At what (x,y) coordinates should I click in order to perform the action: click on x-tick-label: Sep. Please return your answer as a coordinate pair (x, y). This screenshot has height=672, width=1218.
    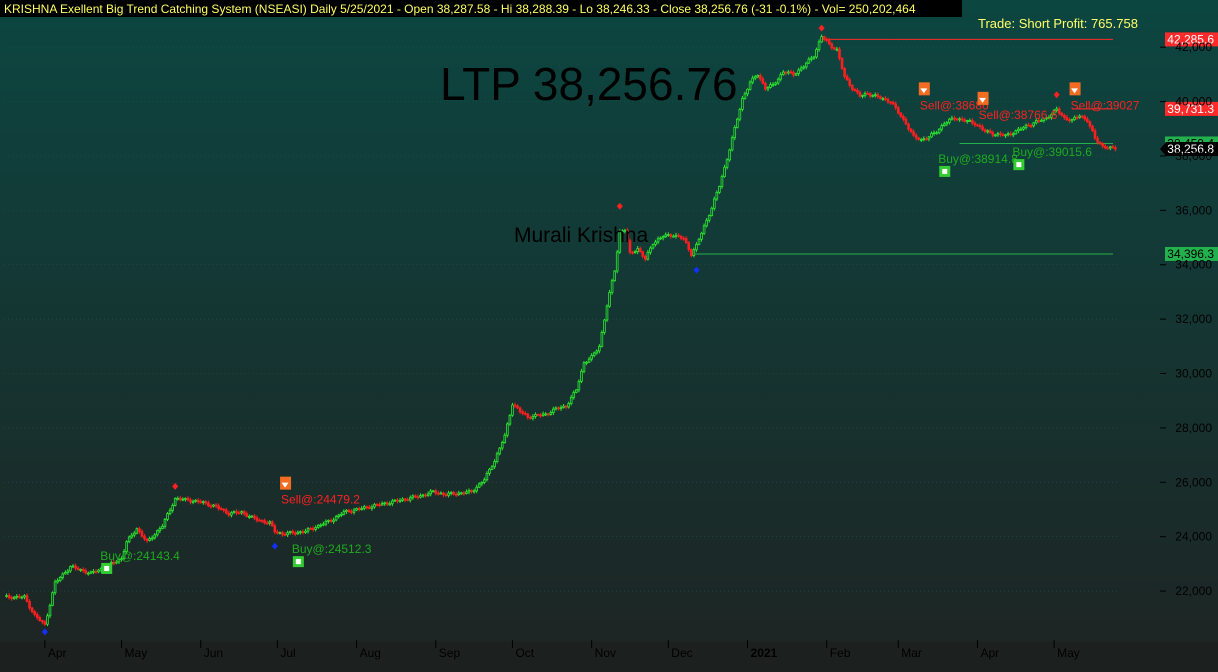
    Looking at the image, I should click on (450, 653).